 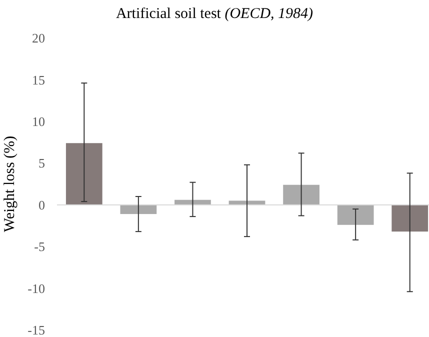 What do you see at coordinates (38, 38) in the screenshot?
I see `y-tick-label: 20` at bounding box center [38, 38].